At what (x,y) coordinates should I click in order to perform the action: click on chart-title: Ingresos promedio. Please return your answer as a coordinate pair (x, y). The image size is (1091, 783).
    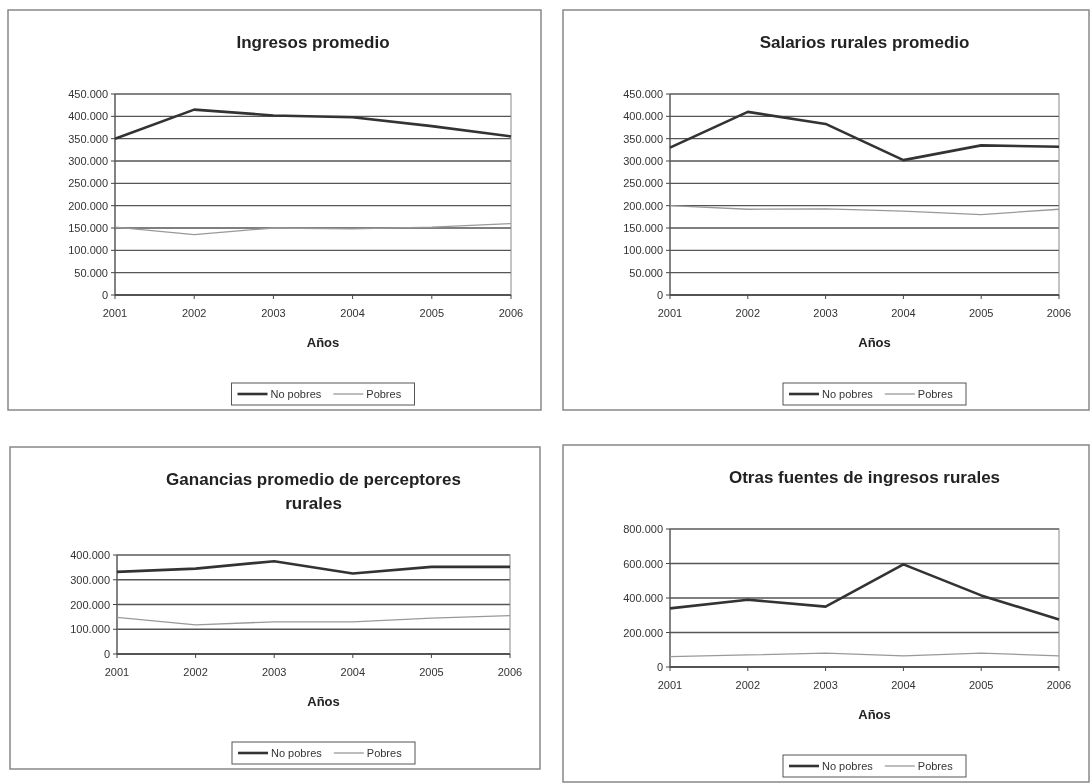
    Looking at the image, I should click on (313, 42).